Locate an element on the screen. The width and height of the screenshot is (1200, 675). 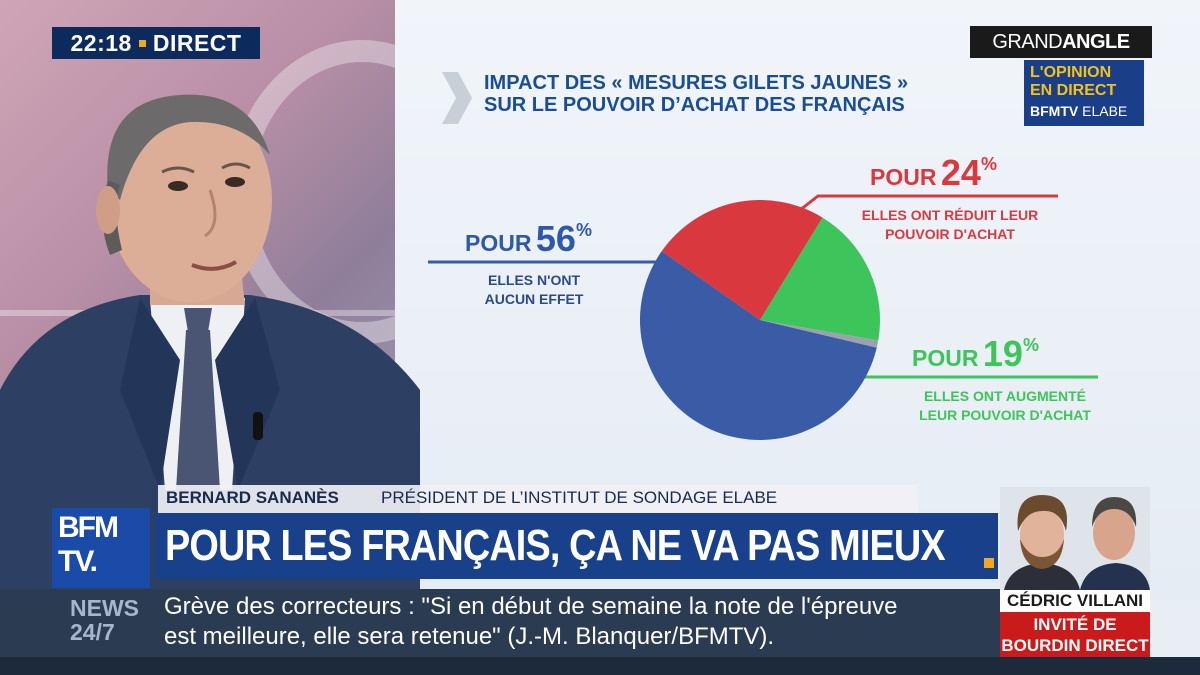
program-logo-part1: GRAND is located at coordinates (1027, 41).